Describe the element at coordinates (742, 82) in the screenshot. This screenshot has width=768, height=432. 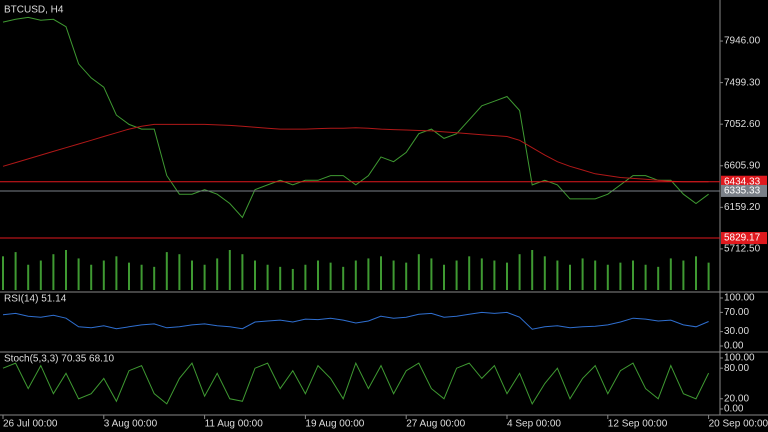
I see `y-tick-label: 7499.30` at that location.